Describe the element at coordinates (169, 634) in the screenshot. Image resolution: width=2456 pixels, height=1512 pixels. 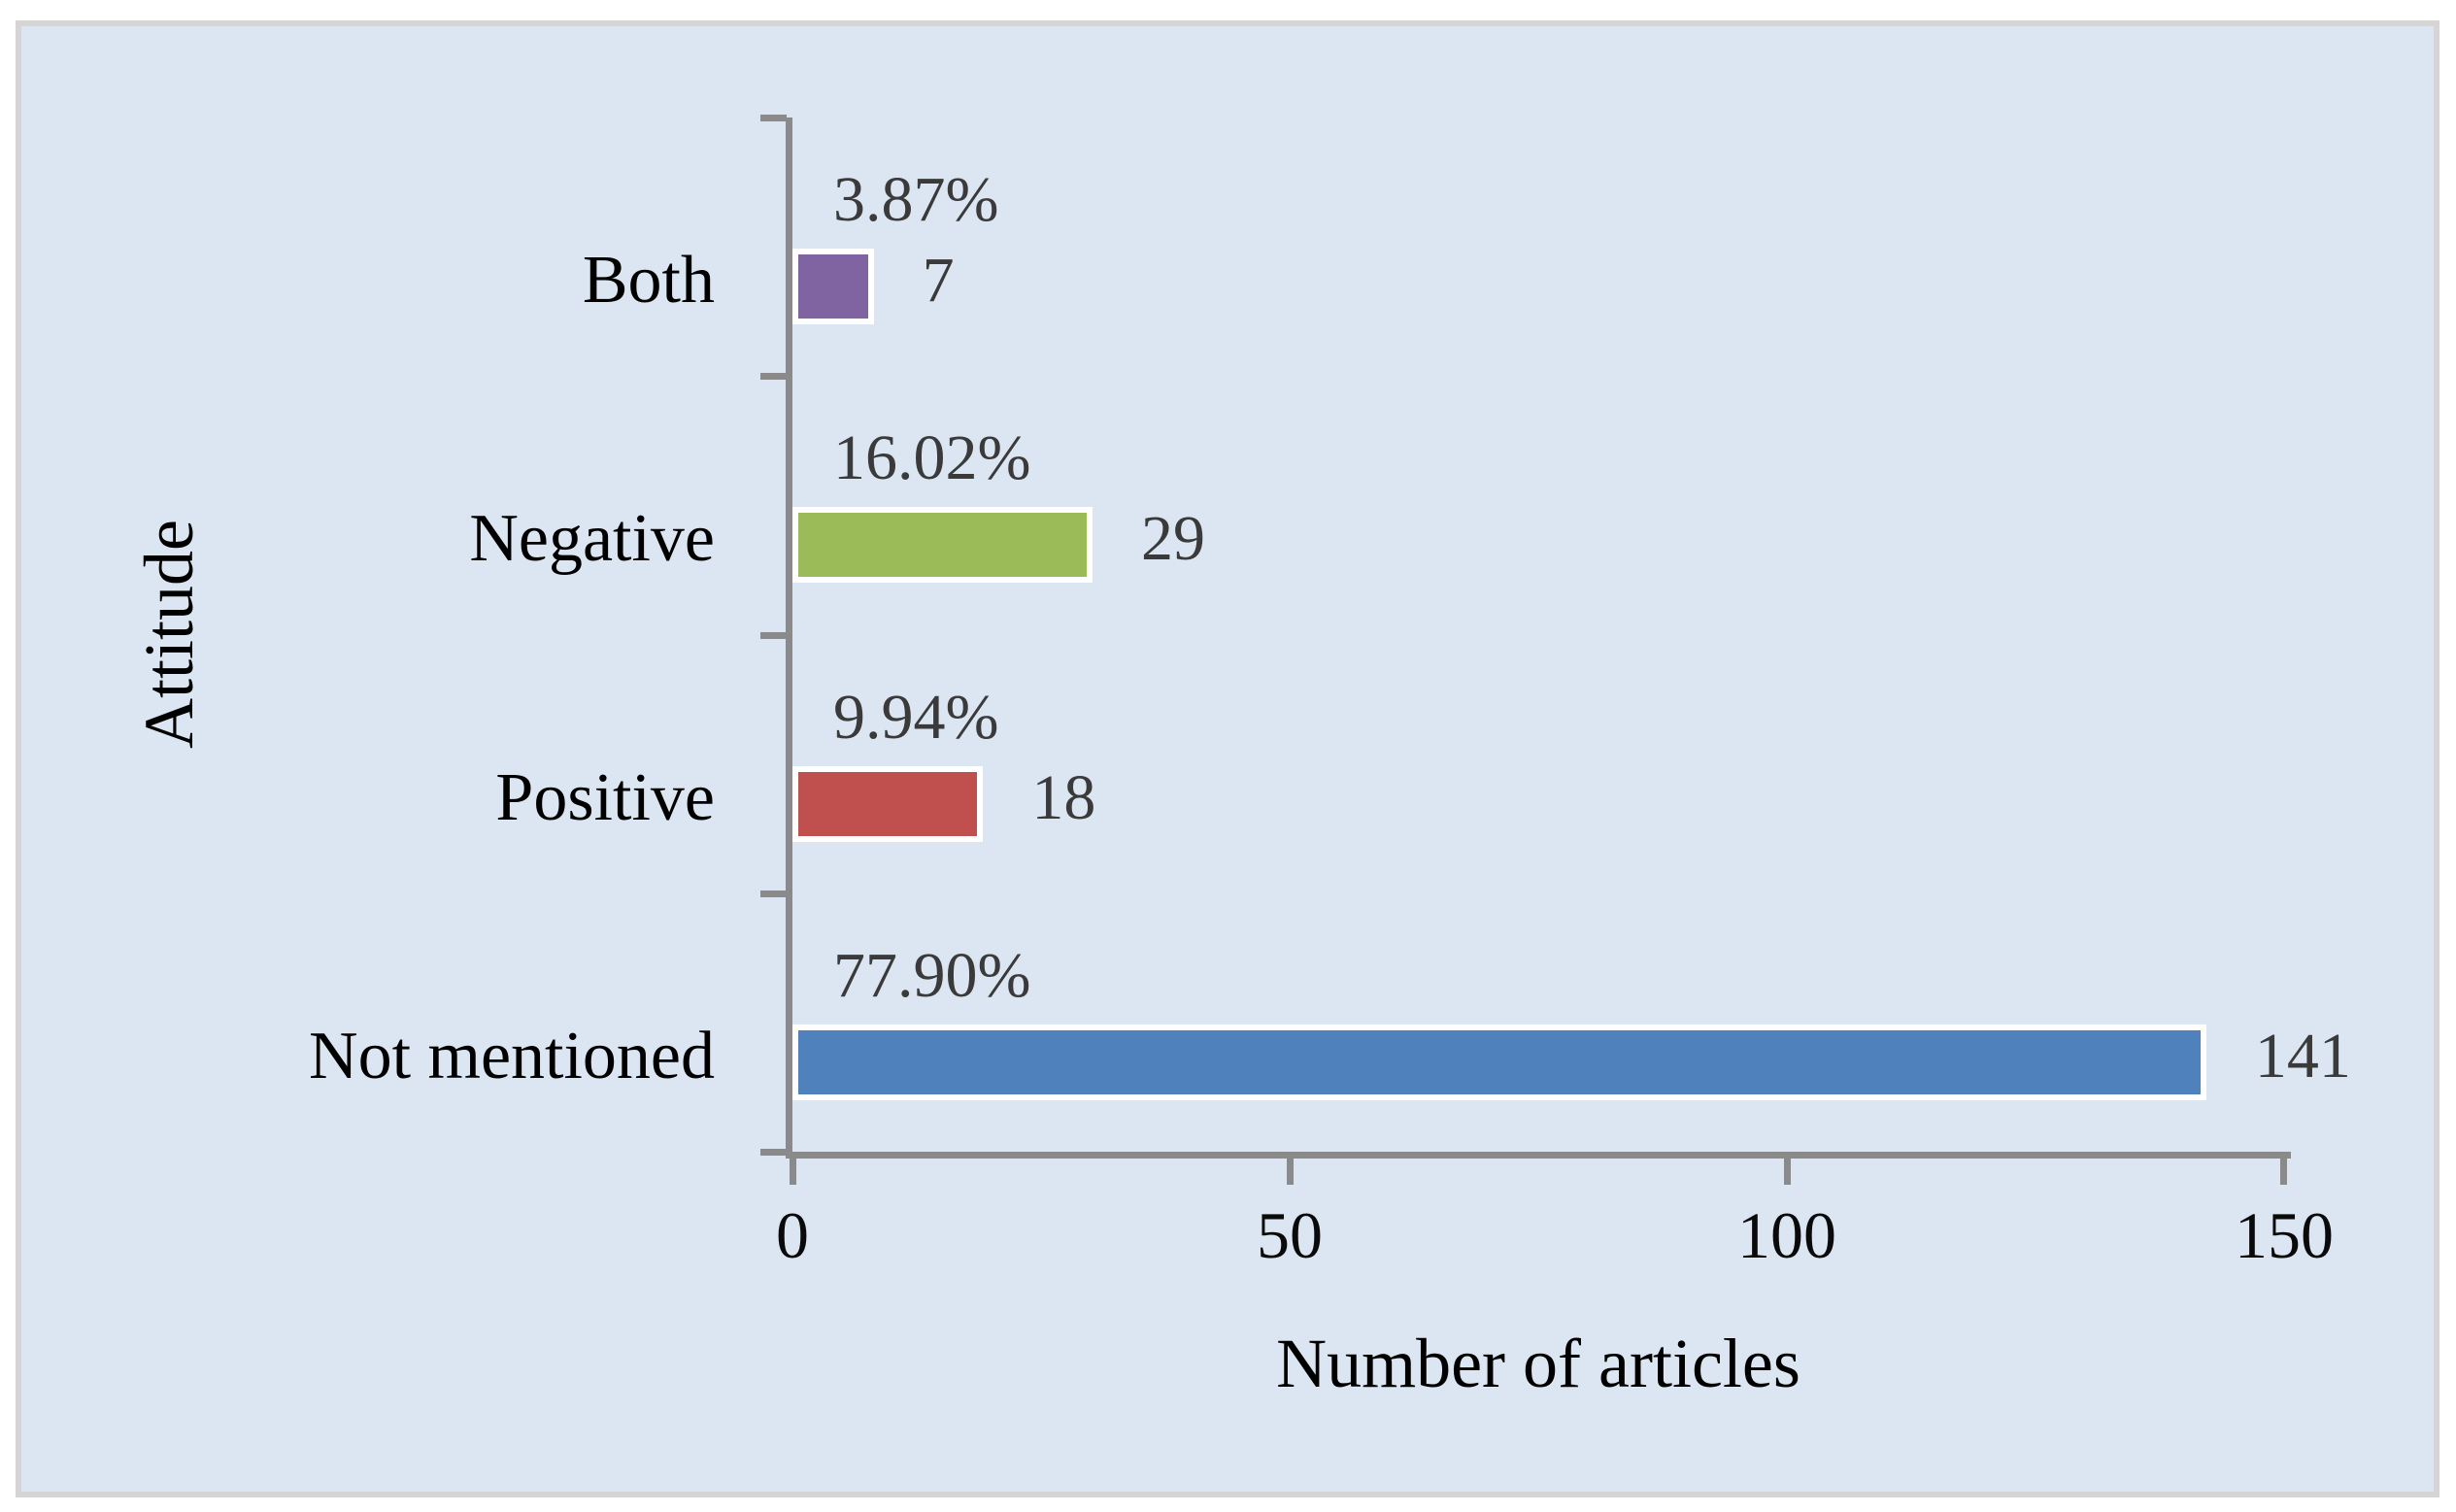
I see `y-axis-title: Attitude` at that location.